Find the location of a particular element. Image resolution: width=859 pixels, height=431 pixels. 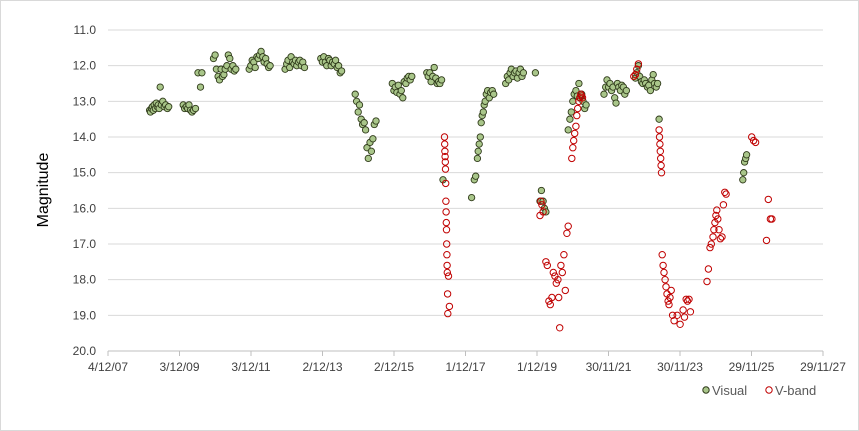

y-tick-label: 13.0 is located at coordinates (85, 101).